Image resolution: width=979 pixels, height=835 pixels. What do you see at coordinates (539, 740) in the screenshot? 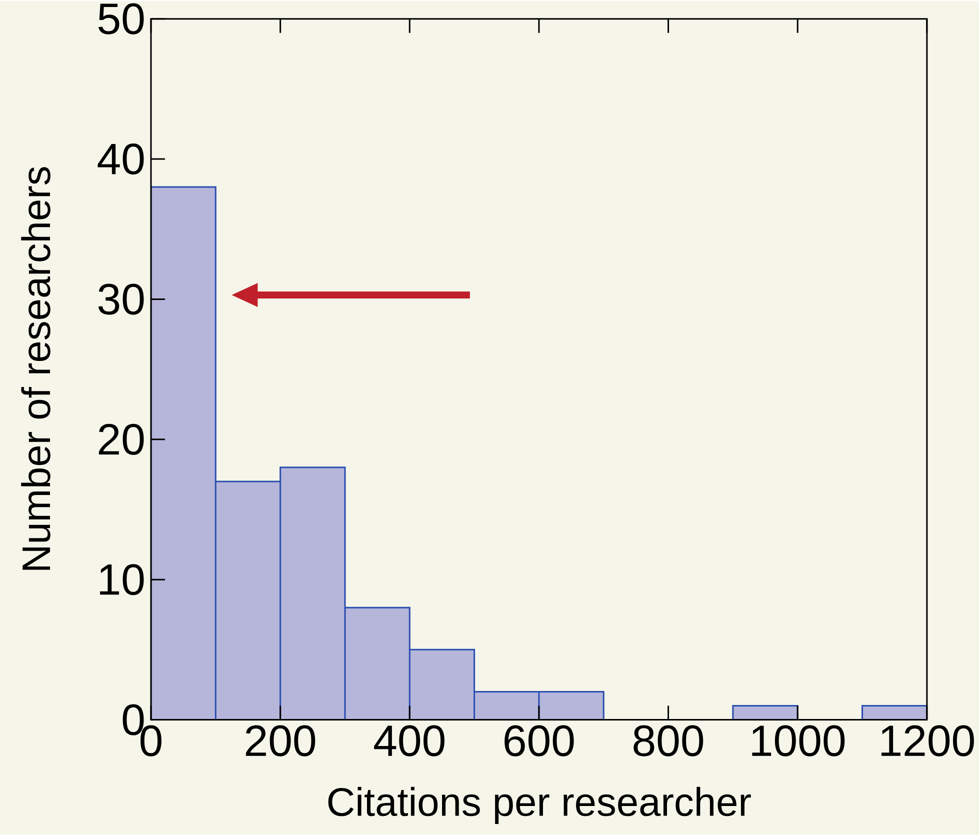
I see `x-tick-label: 600` at bounding box center [539, 740].